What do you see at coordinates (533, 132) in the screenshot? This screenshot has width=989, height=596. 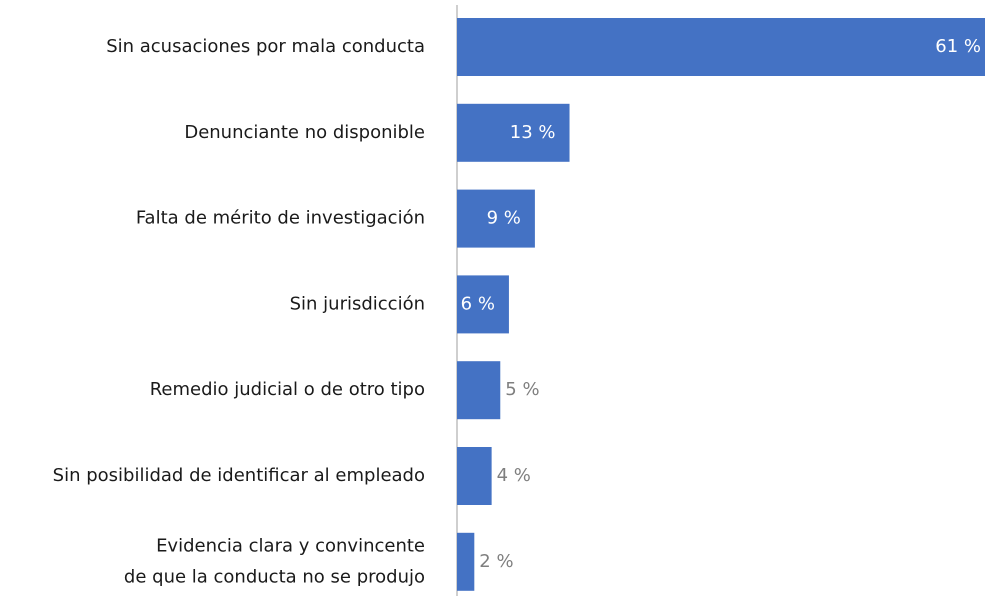 I see `value-label: 13 %` at bounding box center [533, 132].